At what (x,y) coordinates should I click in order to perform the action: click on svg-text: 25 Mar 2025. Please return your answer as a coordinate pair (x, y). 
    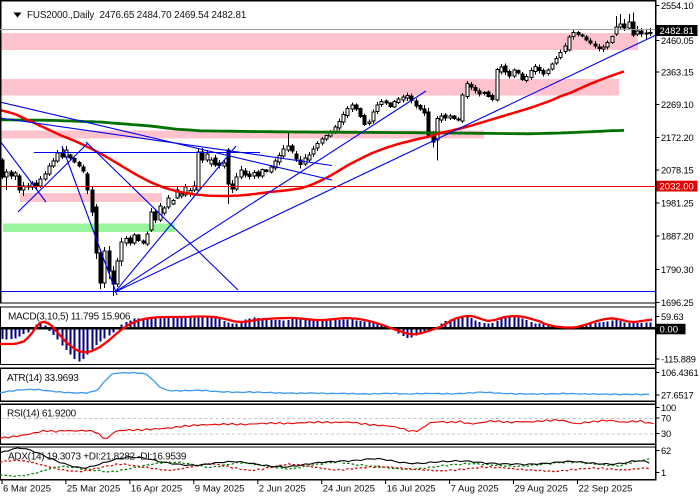
    Looking at the image, I should click on (93, 489).